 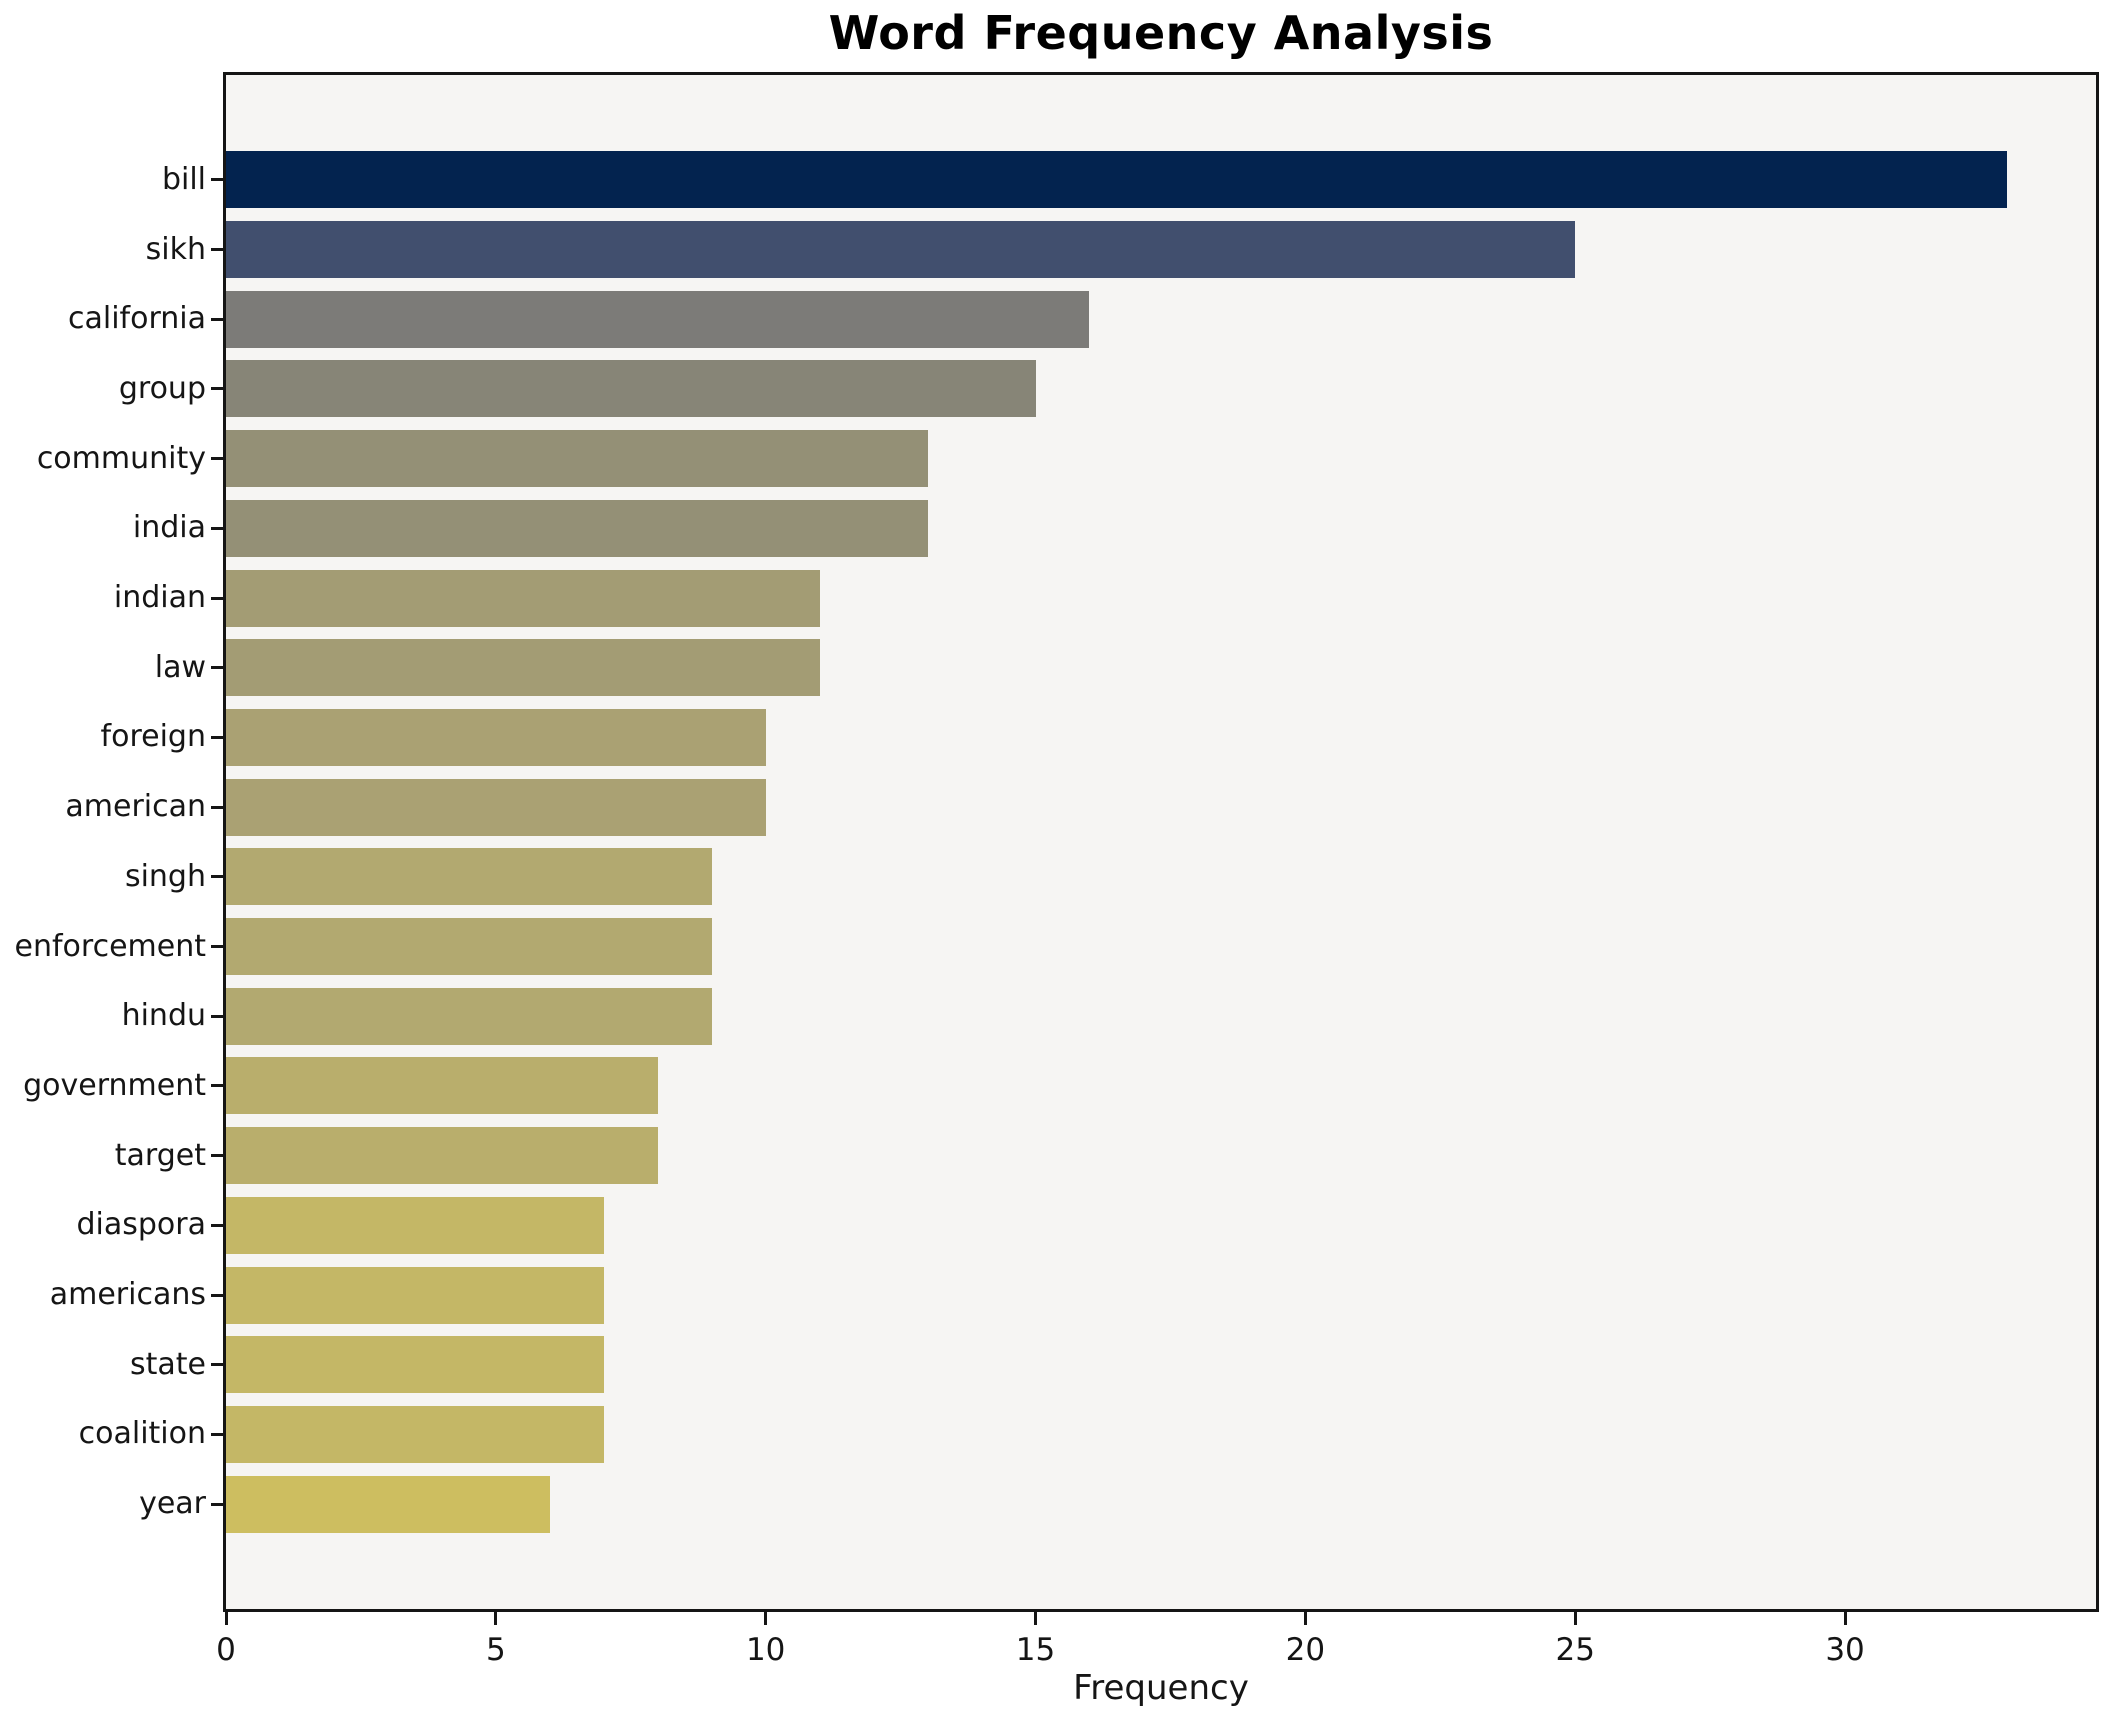 What do you see at coordinates (226, 1650) in the screenshot?
I see `x-tick-label-0: 0` at bounding box center [226, 1650].